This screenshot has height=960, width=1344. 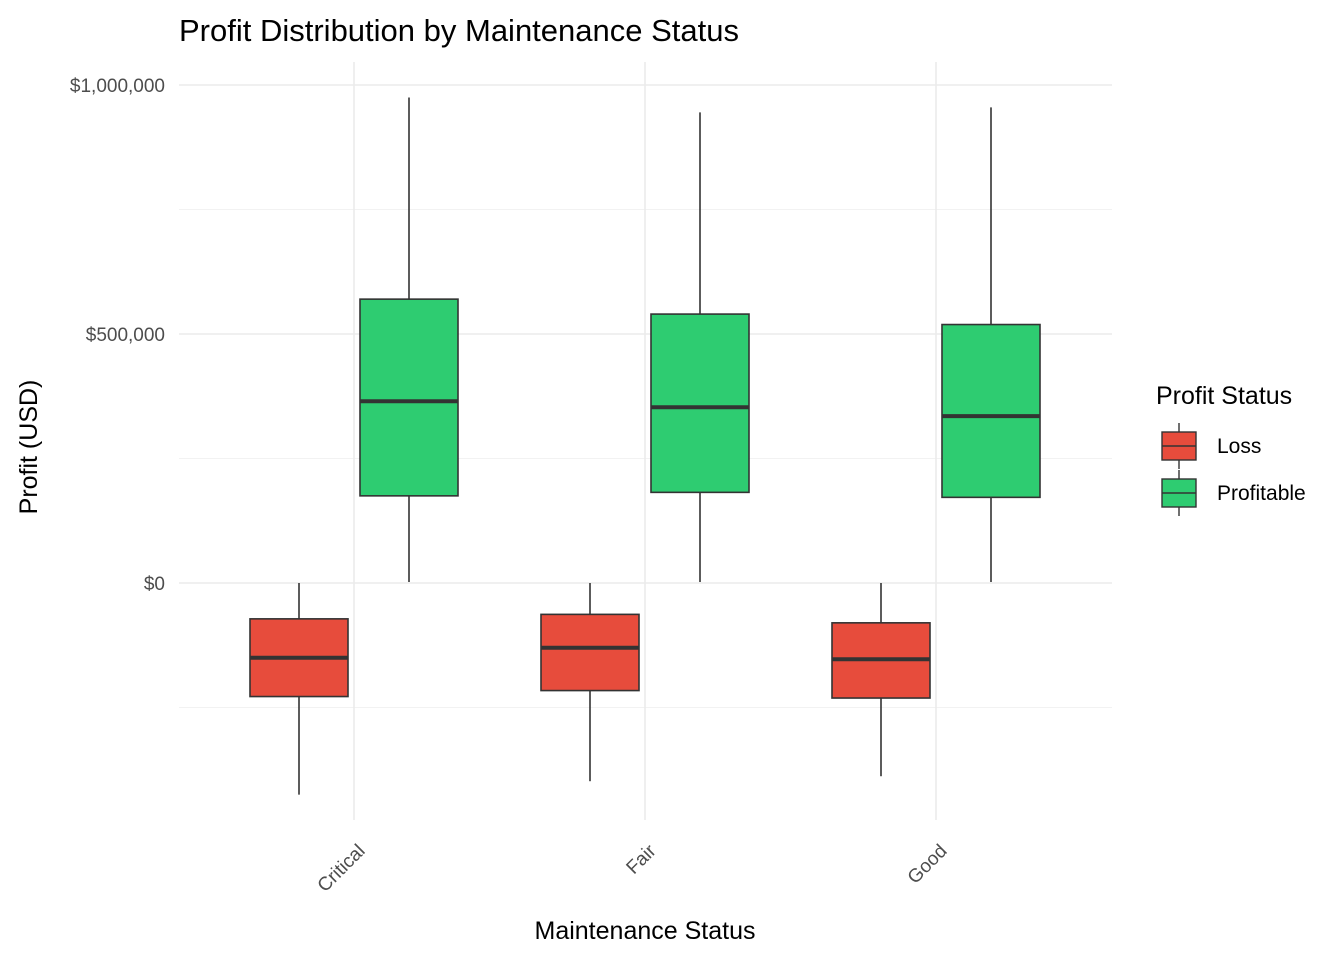 What do you see at coordinates (117, 86) in the screenshot?
I see `y-tick-label: $1,000,000` at bounding box center [117, 86].